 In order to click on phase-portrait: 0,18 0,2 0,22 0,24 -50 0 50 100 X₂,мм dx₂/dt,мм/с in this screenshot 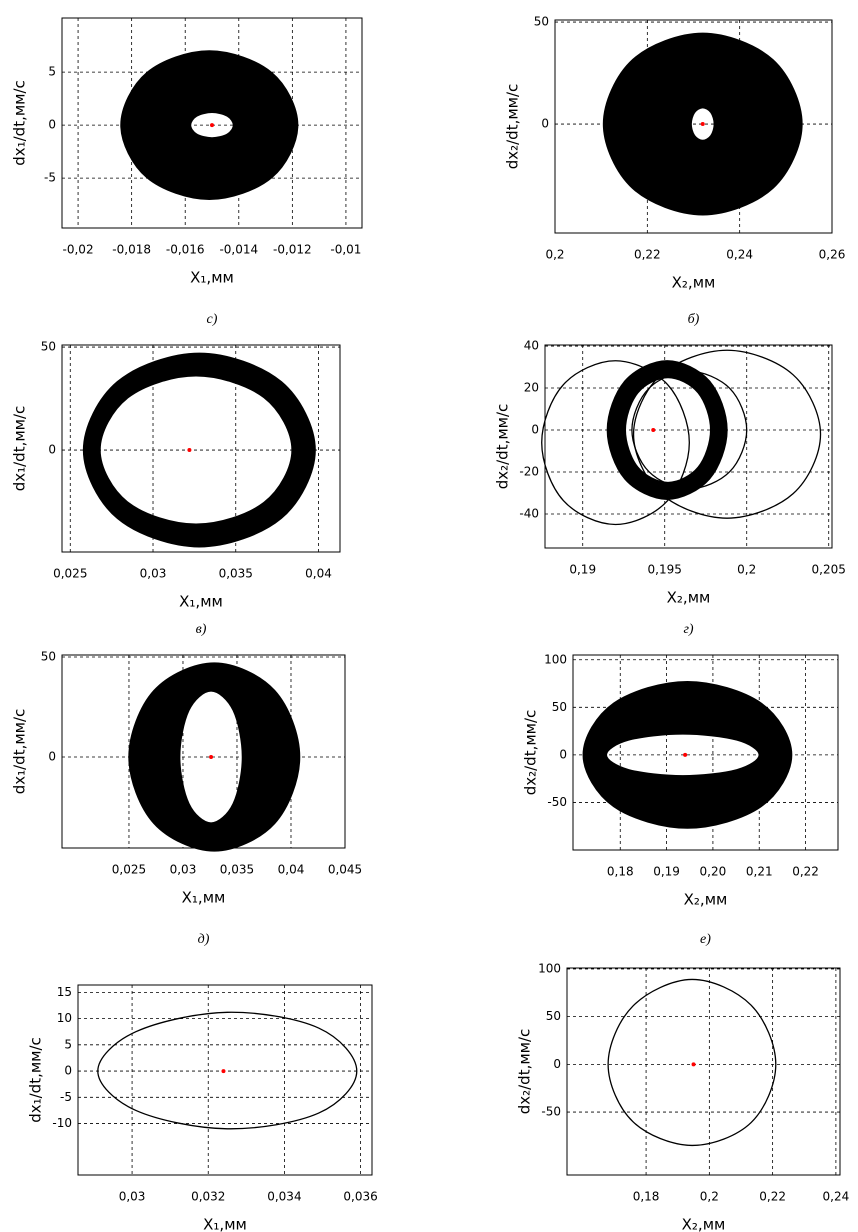, I will do `click(683, 1096)`.